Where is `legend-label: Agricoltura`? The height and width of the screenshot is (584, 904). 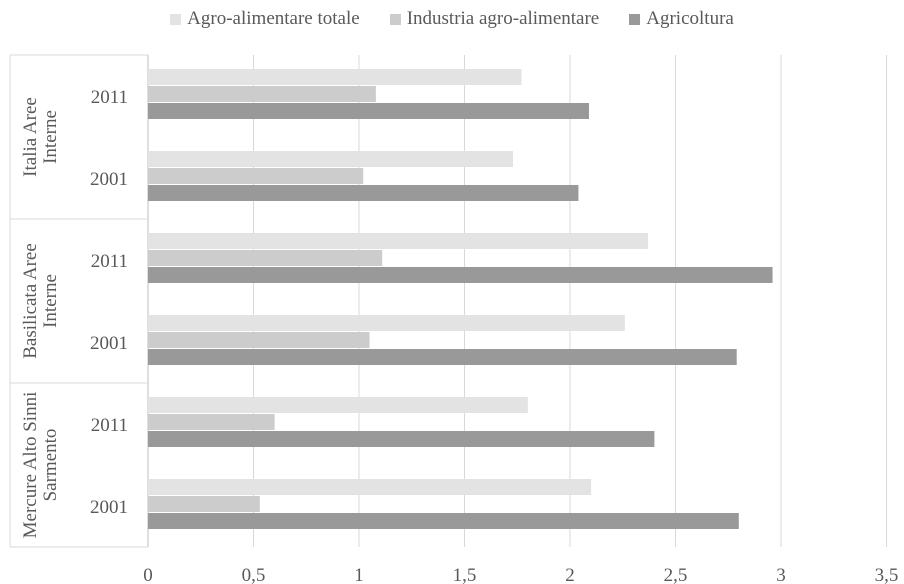
legend-label: Agricoltura is located at coordinates (690, 18).